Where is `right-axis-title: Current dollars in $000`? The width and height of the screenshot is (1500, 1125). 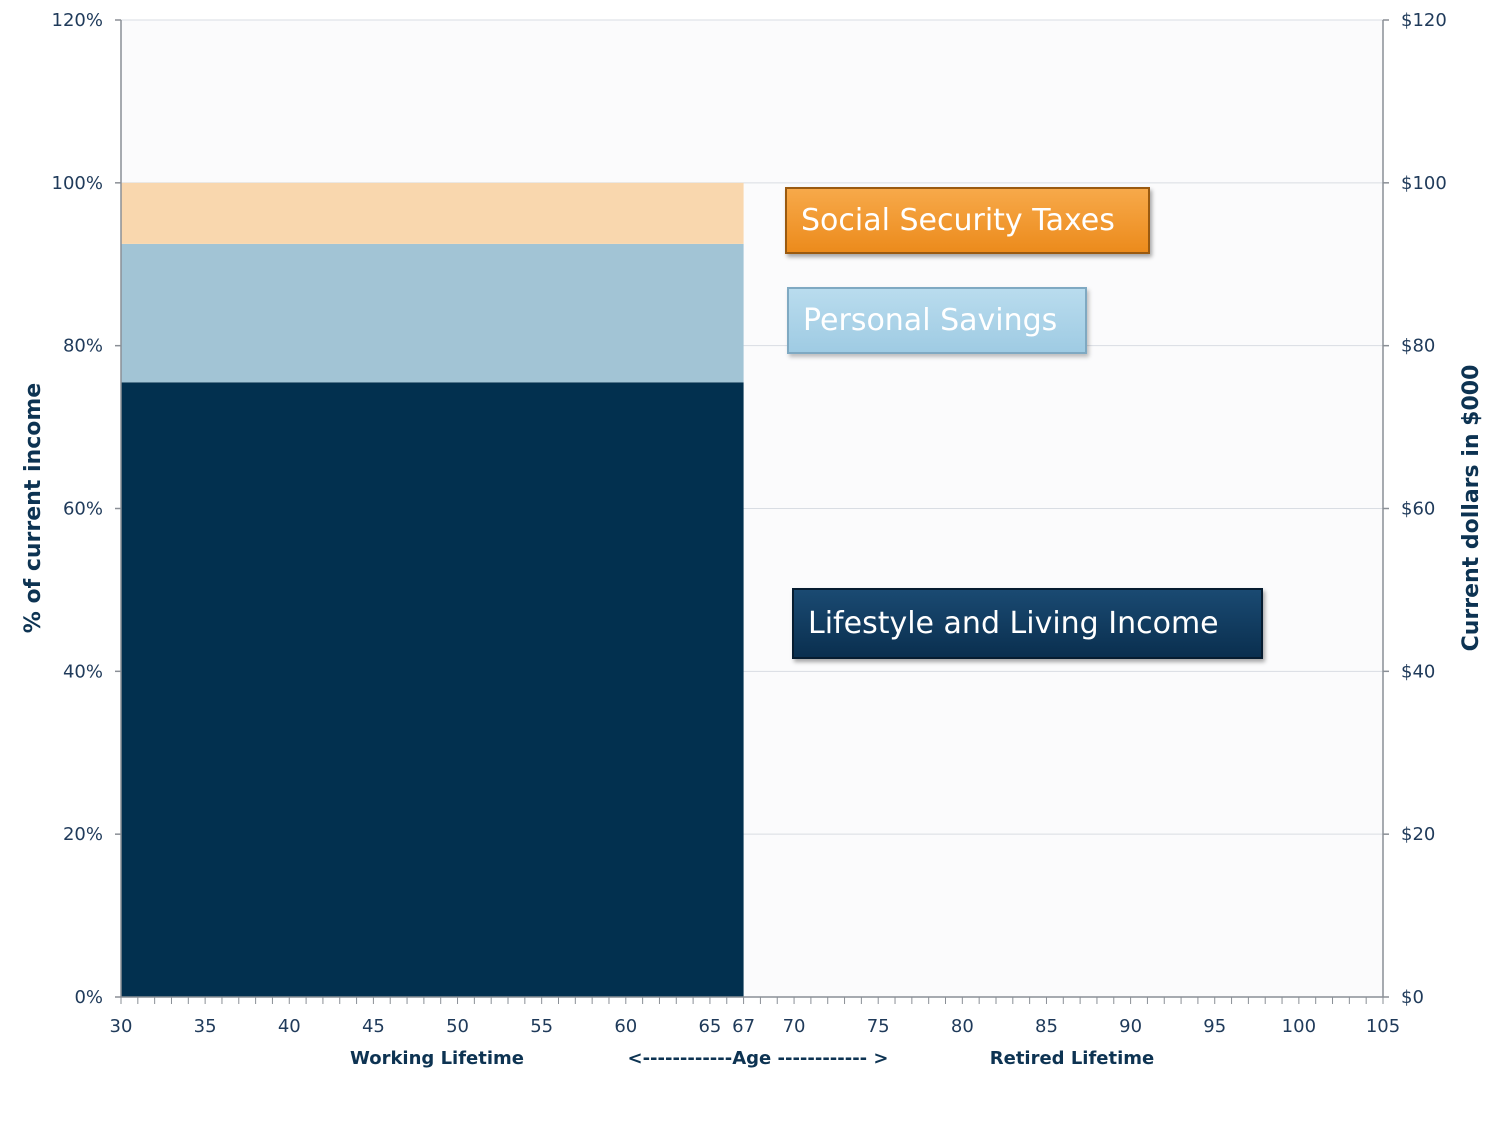
right-axis-title: Current dollars in $000 is located at coordinates (1471, 508).